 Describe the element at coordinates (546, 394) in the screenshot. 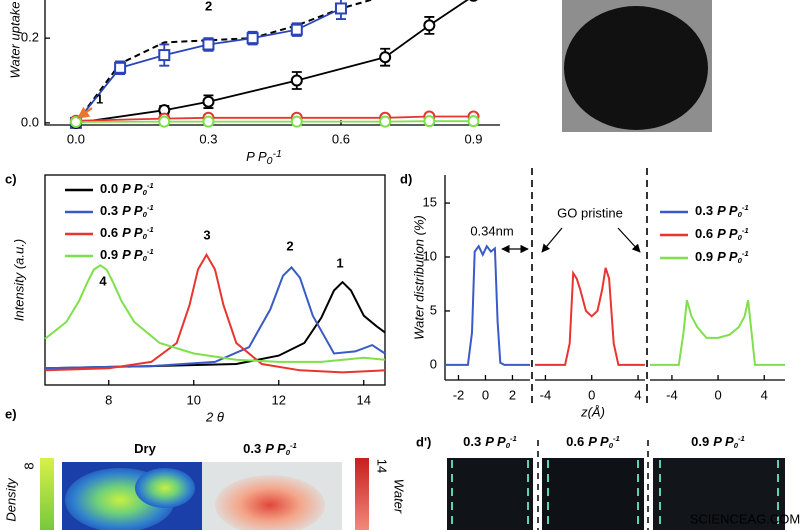

I see `x-tick-label: -4` at that location.